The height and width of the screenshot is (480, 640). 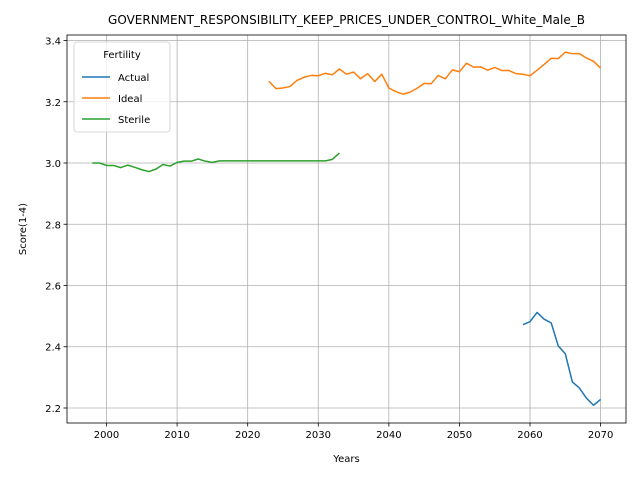 What do you see at coordinates (600, 435) in the screenshot?
I see `x-tick-label: 2070` at bounding box center [600, 435].